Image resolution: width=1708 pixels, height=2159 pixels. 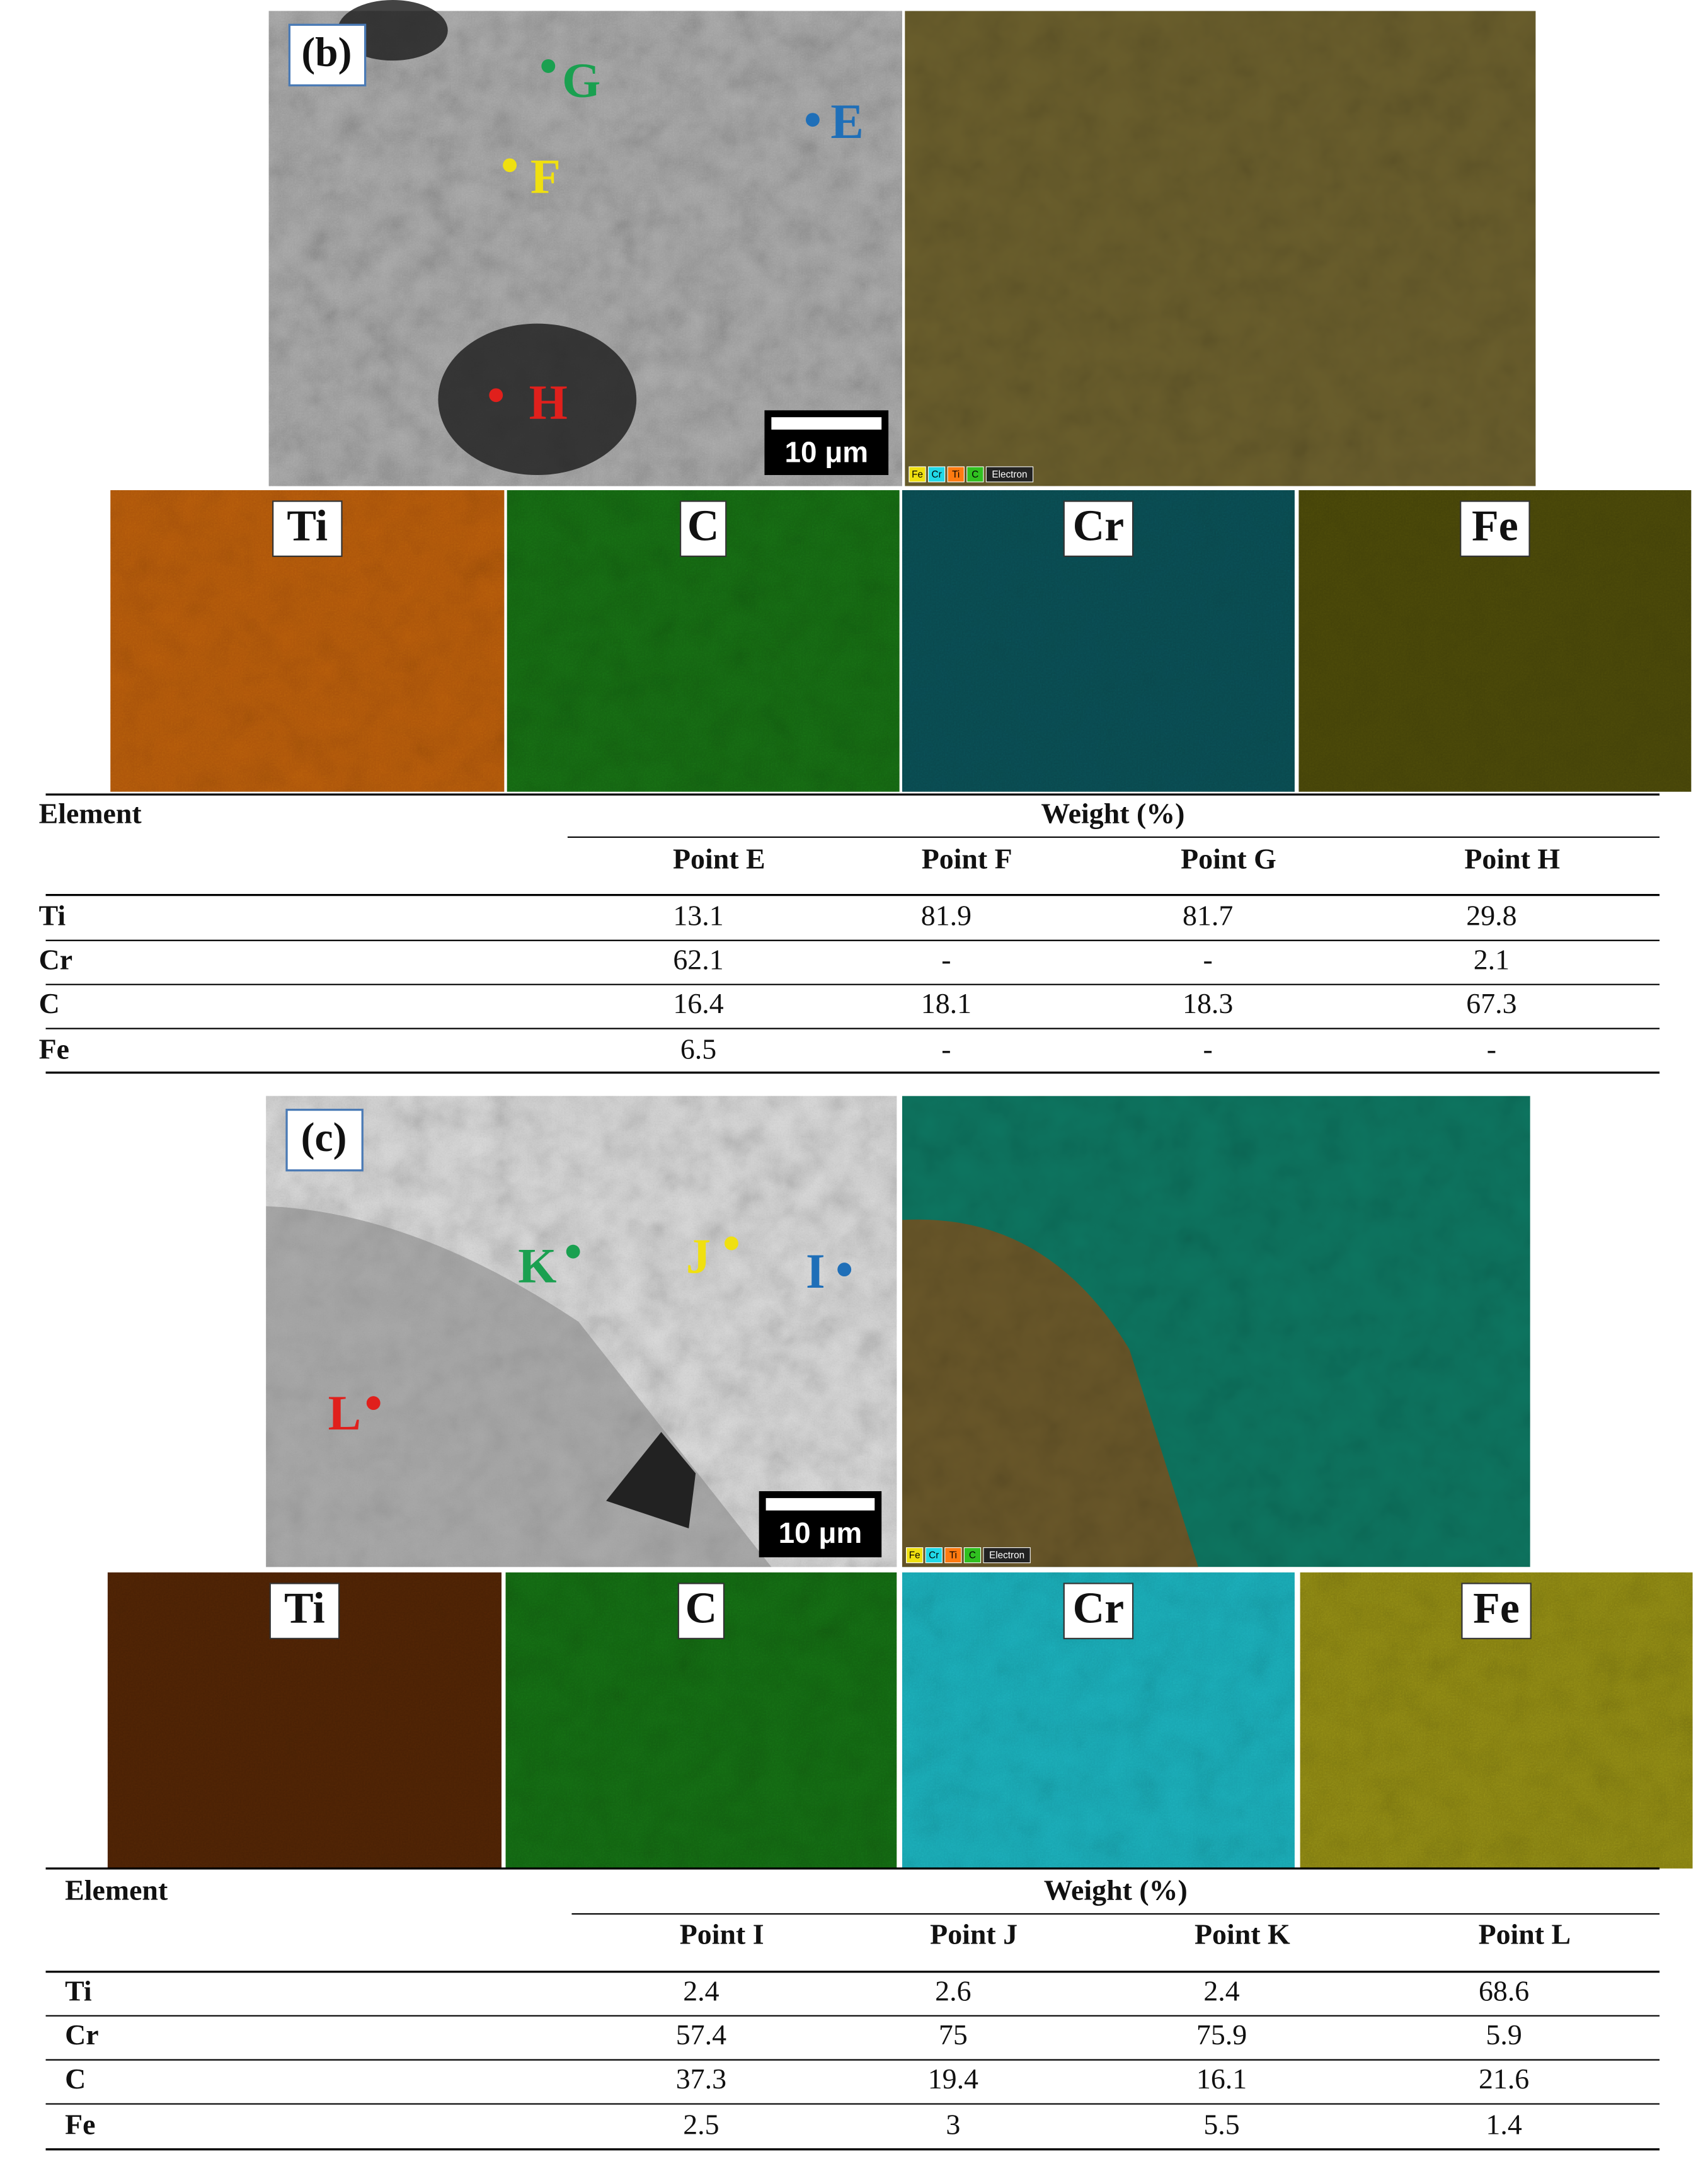 I want to click on table-cell: 62.1, so click(x=698, y=959).